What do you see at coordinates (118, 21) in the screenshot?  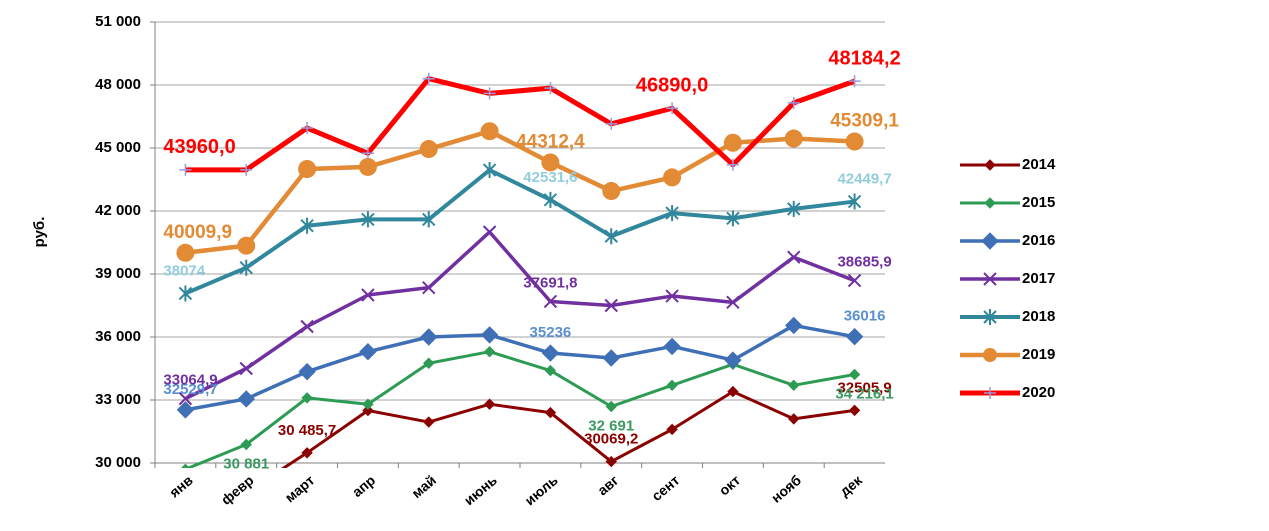 I see `y-tick-label: 51 000` at bounding box center [118, 21].